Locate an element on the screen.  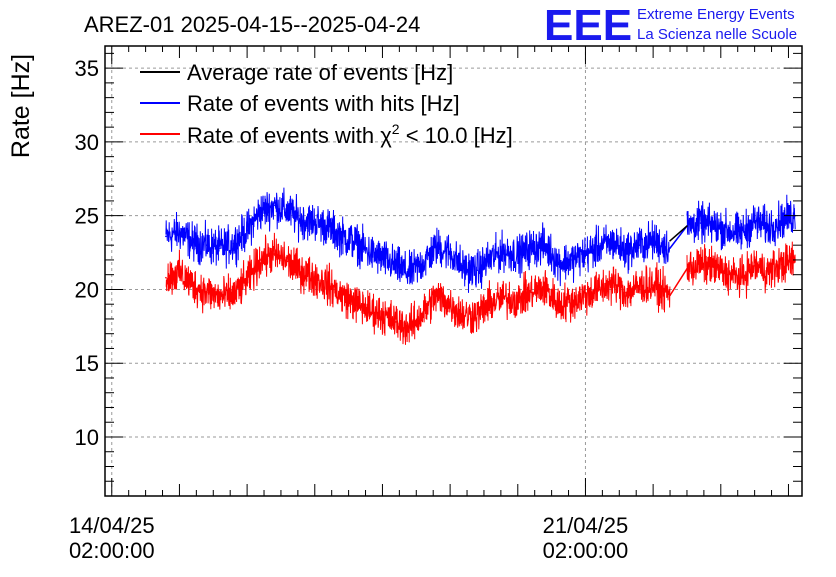
chi2-data-point is located at coordinates (166, 277).